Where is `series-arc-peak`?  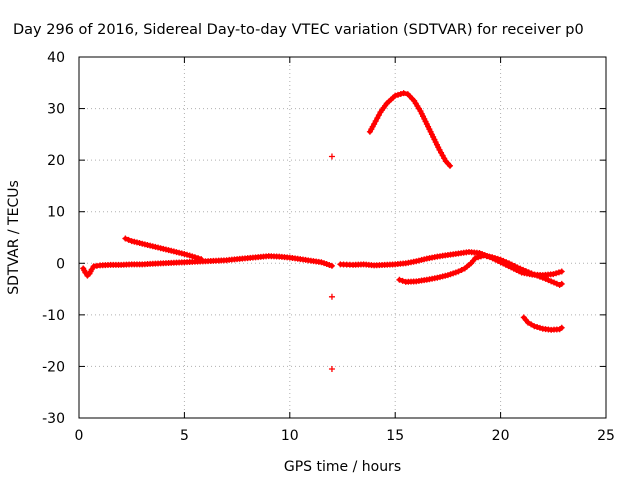
series-arc-peak is located at coordinates (410, 129).